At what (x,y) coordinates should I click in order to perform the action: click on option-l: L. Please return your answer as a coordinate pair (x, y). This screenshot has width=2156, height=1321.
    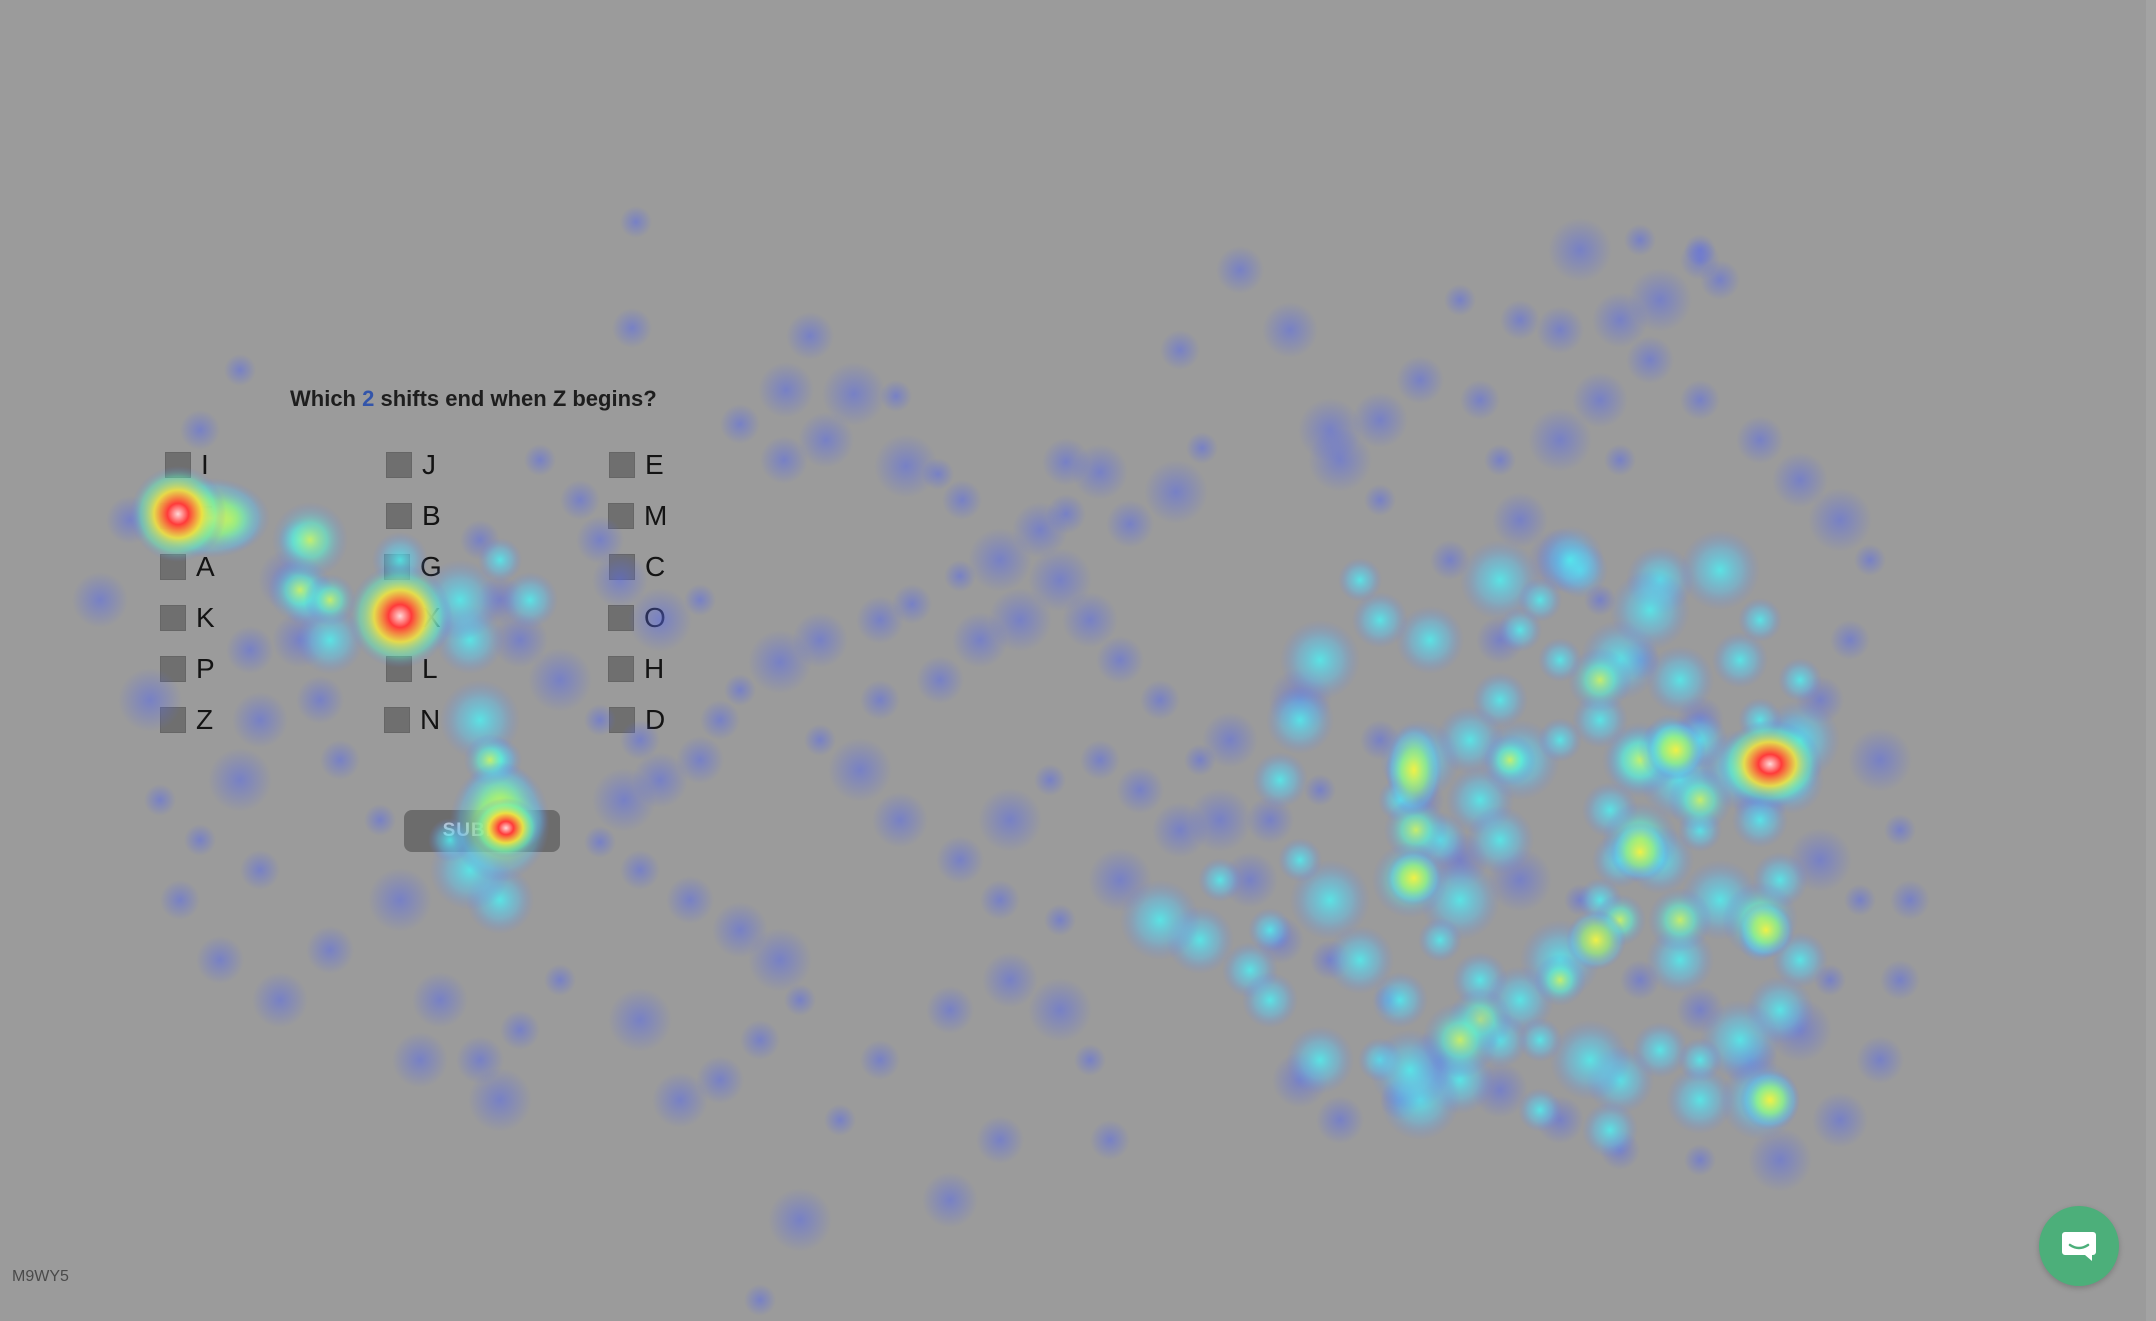
    Looking at the image, I should click on (412, 669).